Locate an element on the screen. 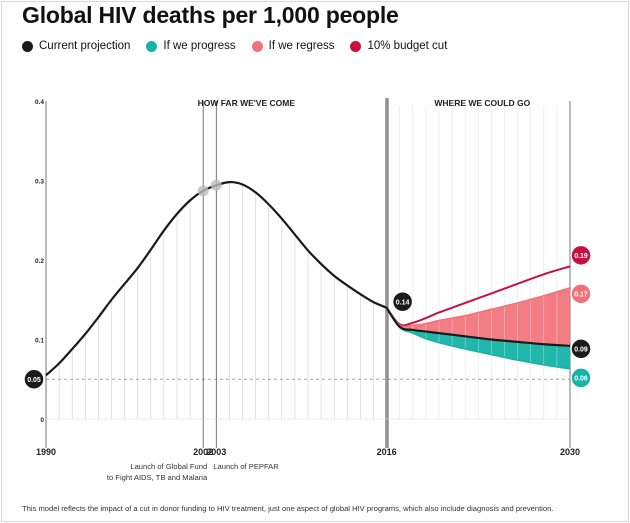  value-label: 0.05 is located at coordinates (34, 380).